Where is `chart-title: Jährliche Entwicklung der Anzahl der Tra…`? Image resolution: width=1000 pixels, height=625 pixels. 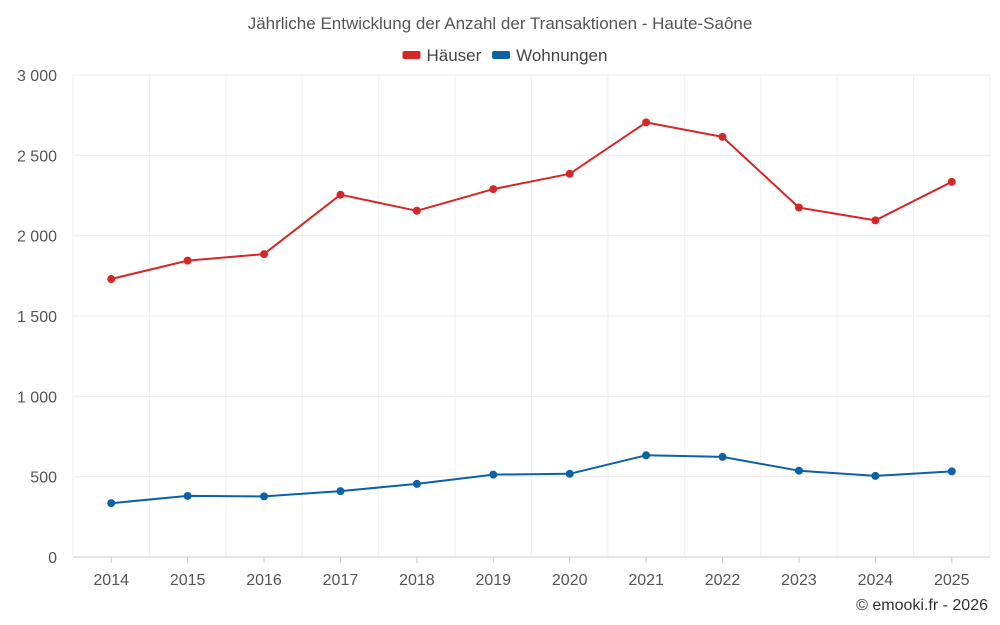
chart-title: Jährliche Entwicklung der Anzahl der Tra… is located at coordinates (500, 23).